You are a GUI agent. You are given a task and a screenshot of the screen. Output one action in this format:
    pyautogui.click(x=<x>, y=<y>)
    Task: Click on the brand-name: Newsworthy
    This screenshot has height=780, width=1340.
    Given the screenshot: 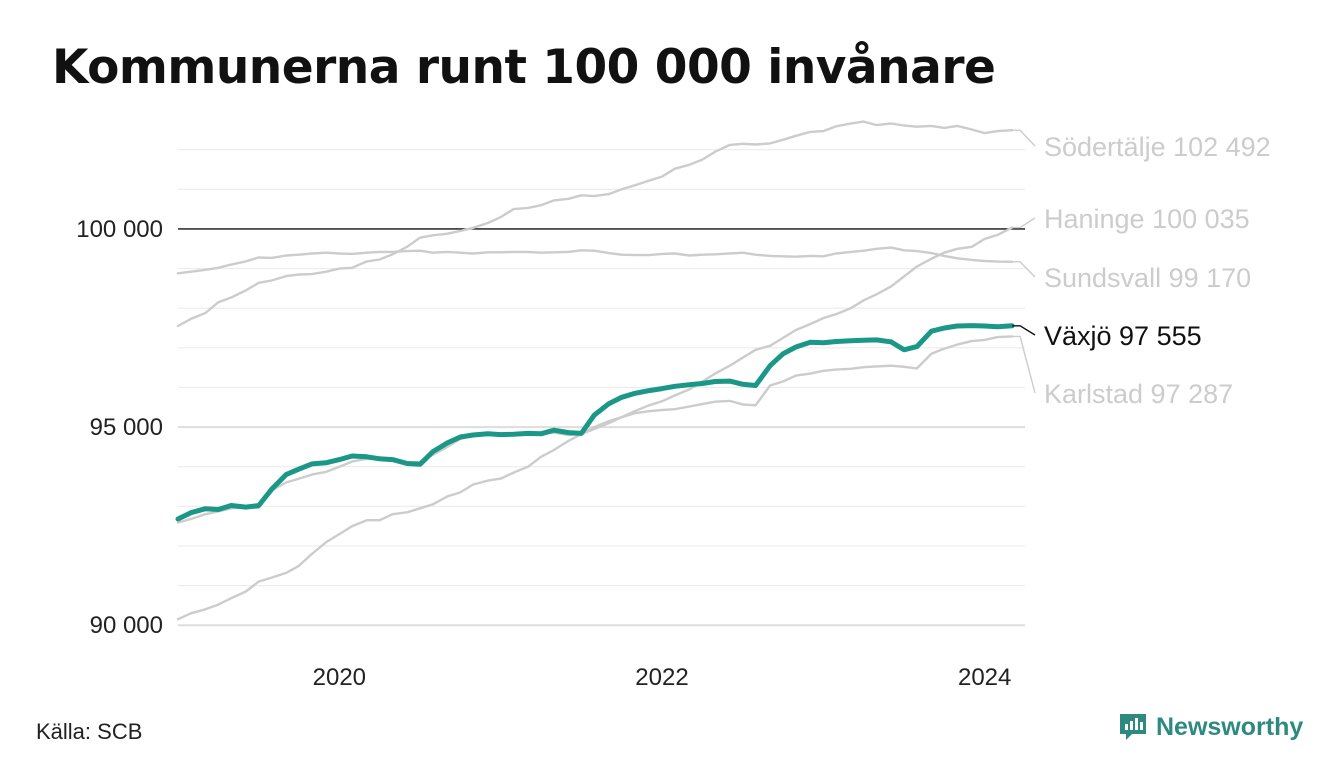 What is the action you would take?
    pyautogui.click(x=1230, y=726)
    